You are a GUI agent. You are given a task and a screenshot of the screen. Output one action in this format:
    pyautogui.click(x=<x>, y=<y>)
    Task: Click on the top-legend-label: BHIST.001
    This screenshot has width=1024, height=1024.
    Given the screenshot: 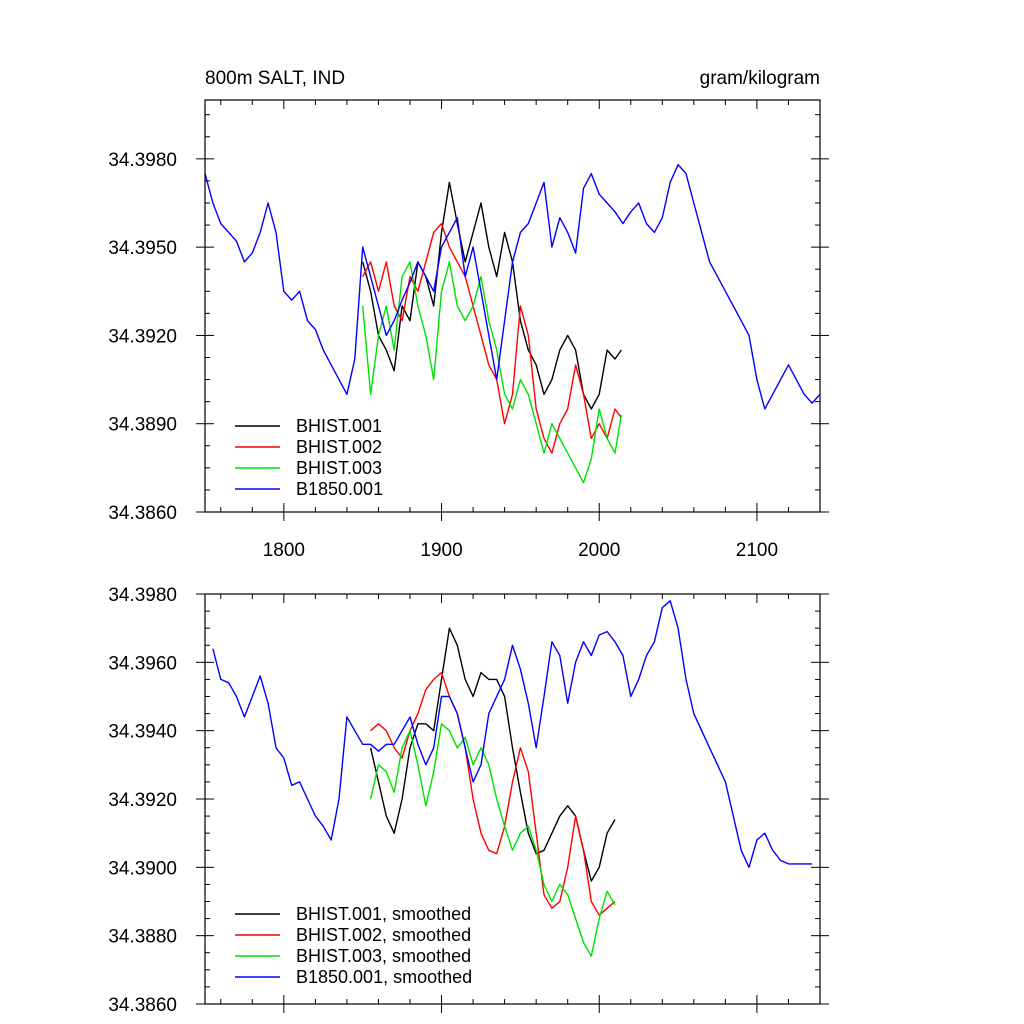 What is the action you would take?
    pyautogui.click(x=339, y=426)
    